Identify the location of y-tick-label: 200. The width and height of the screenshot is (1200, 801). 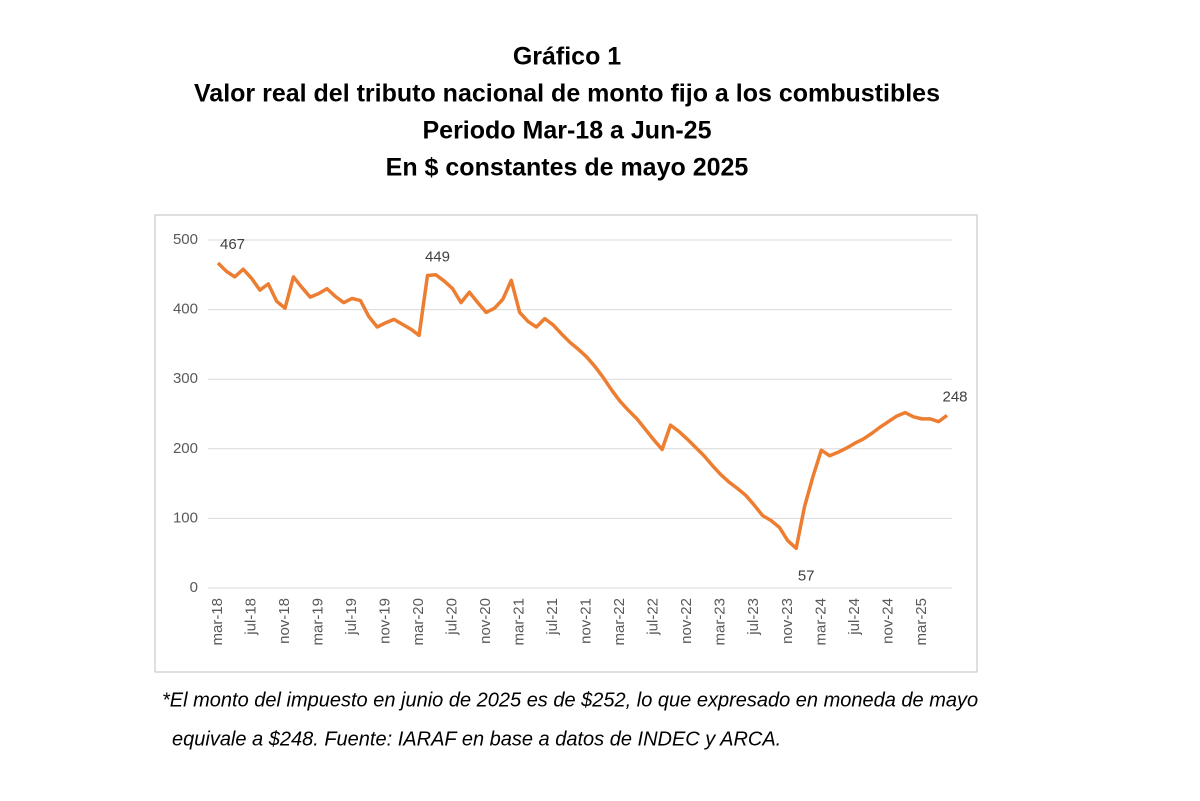
(185, 448).